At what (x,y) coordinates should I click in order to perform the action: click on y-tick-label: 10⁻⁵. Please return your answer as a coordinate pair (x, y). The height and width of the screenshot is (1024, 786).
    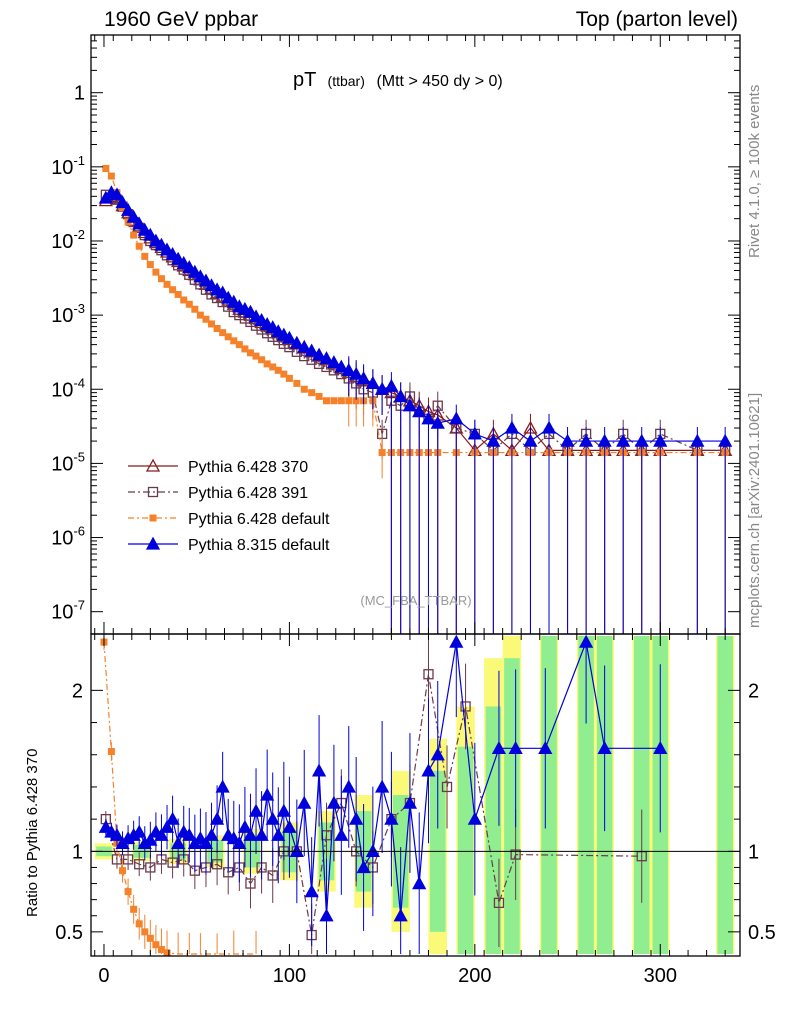
    Looking at the image, I should click on (68, 462).